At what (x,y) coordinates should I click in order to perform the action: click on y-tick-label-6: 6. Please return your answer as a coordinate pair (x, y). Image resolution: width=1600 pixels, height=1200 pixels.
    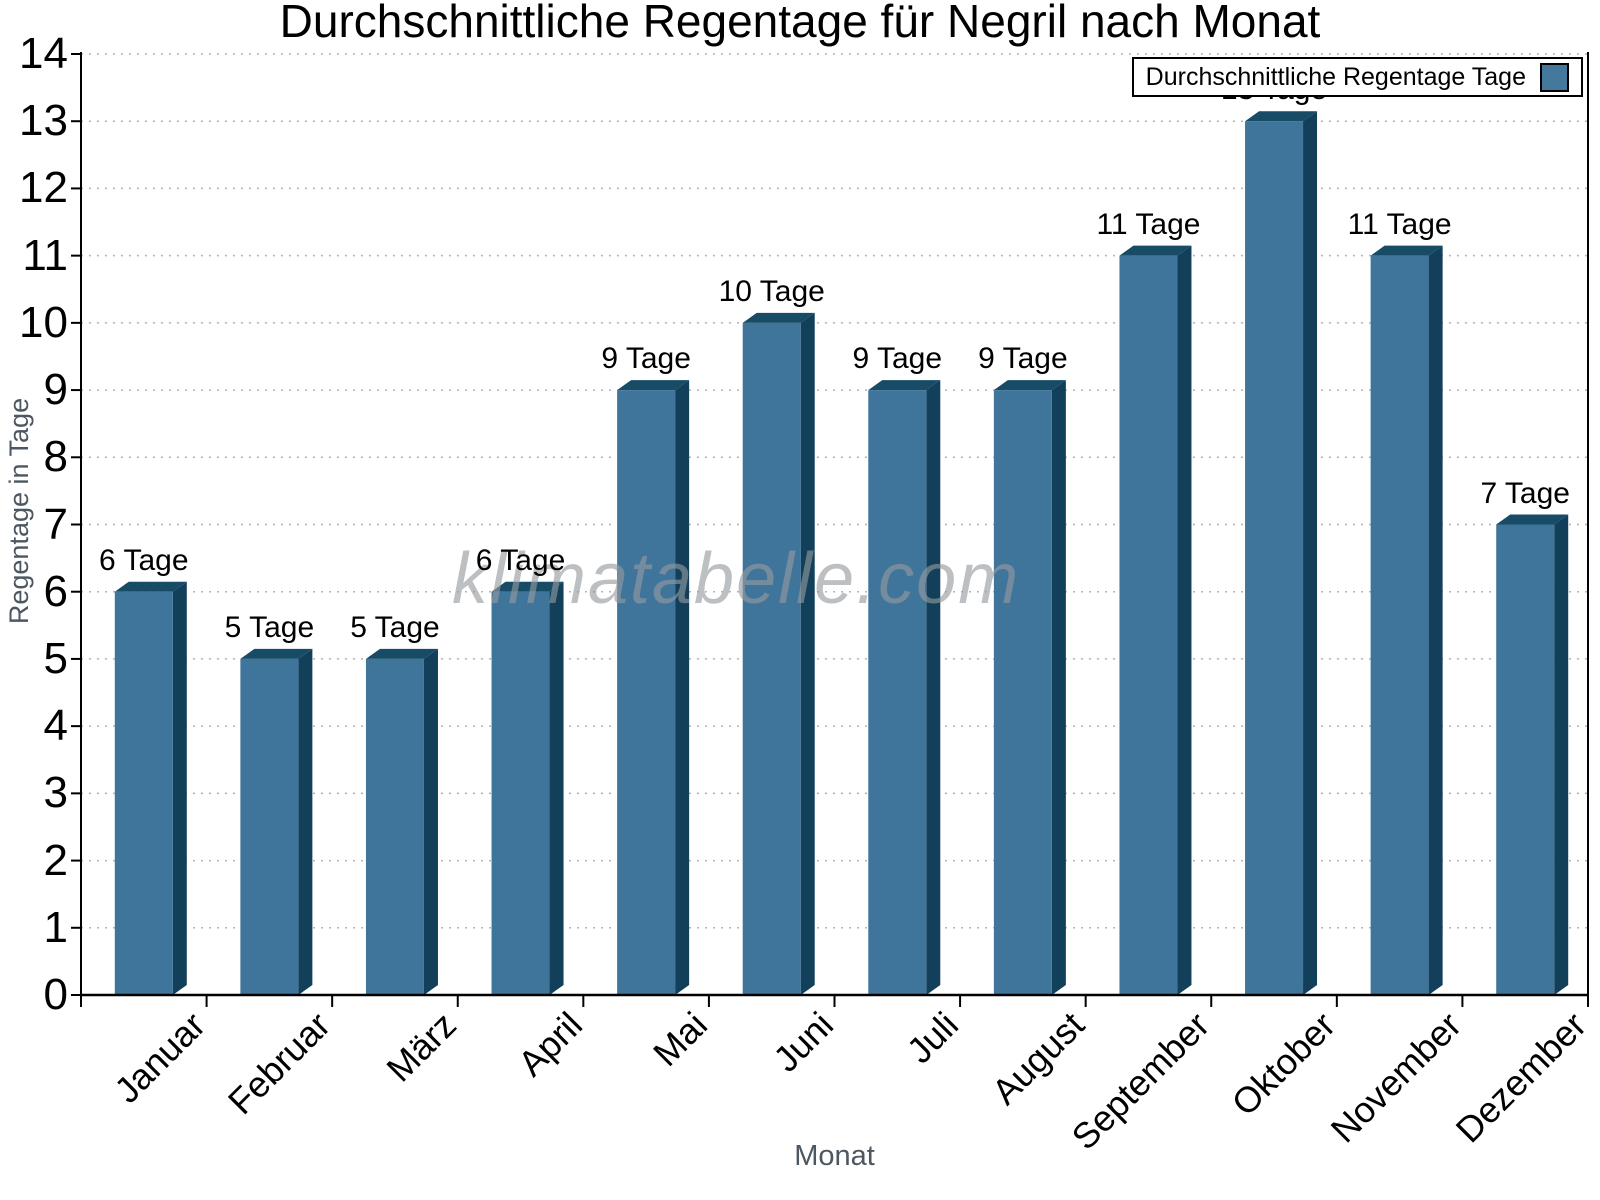
    Looking at the image, I should click on (55, 591).